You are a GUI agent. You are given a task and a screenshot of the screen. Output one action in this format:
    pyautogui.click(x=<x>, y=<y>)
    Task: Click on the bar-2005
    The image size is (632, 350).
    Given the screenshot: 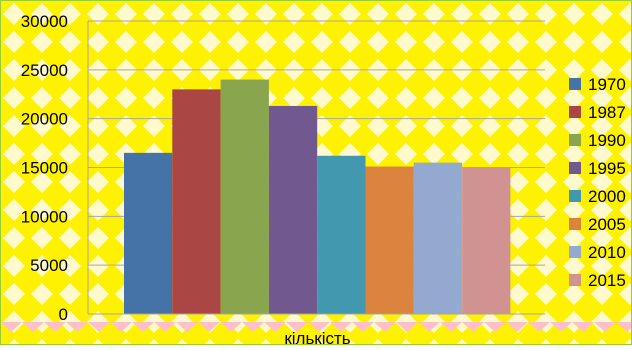 What is the action you would take?
    pyautogui.click(x=389, y=240)
    